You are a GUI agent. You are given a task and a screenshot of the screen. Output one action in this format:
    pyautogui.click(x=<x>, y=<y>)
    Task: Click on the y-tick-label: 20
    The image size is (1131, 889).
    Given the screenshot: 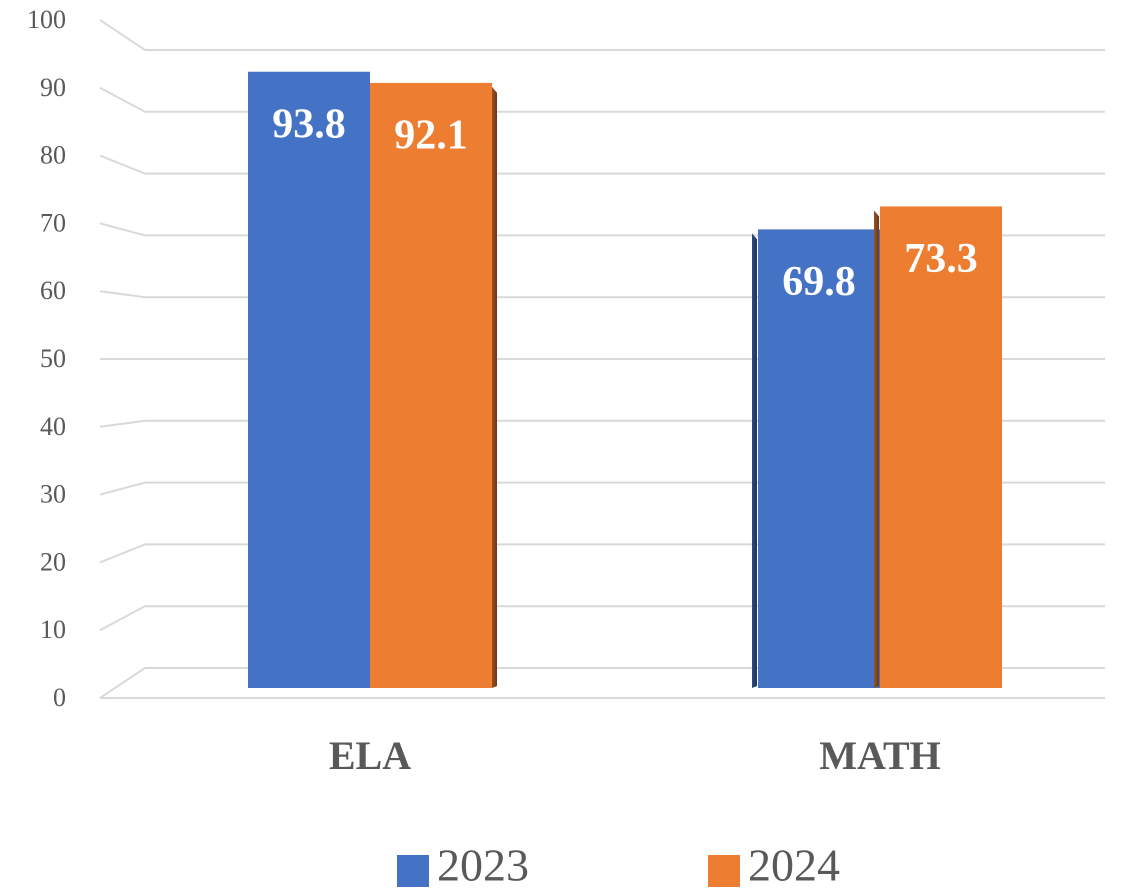 What is the action you would take?
    pyautogui.click(x=53, y=561)
    